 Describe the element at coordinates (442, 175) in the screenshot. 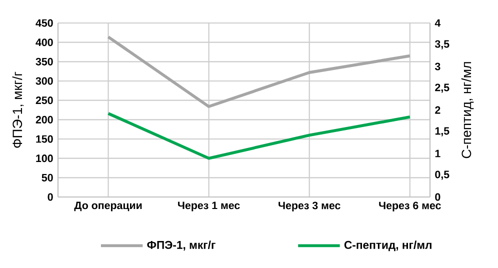

I see `y2-tick-label: 0,5` at that location.